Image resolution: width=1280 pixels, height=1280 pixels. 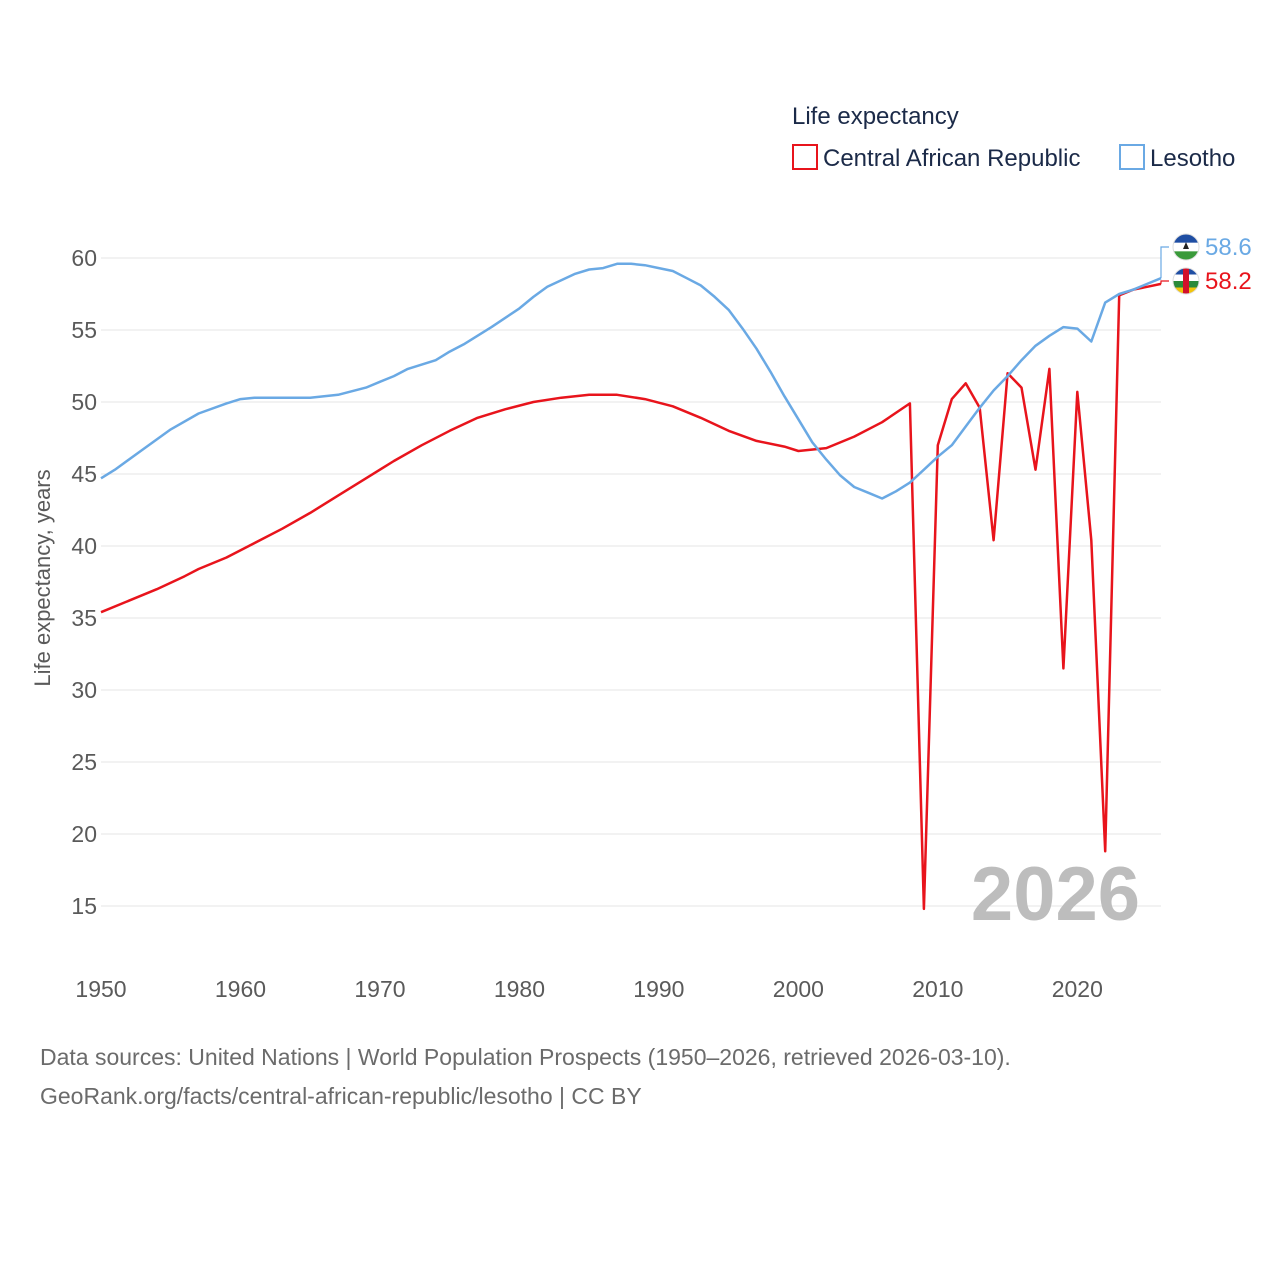 I want to click on y-tick-label-40: 40, so click(x=84, y=546).